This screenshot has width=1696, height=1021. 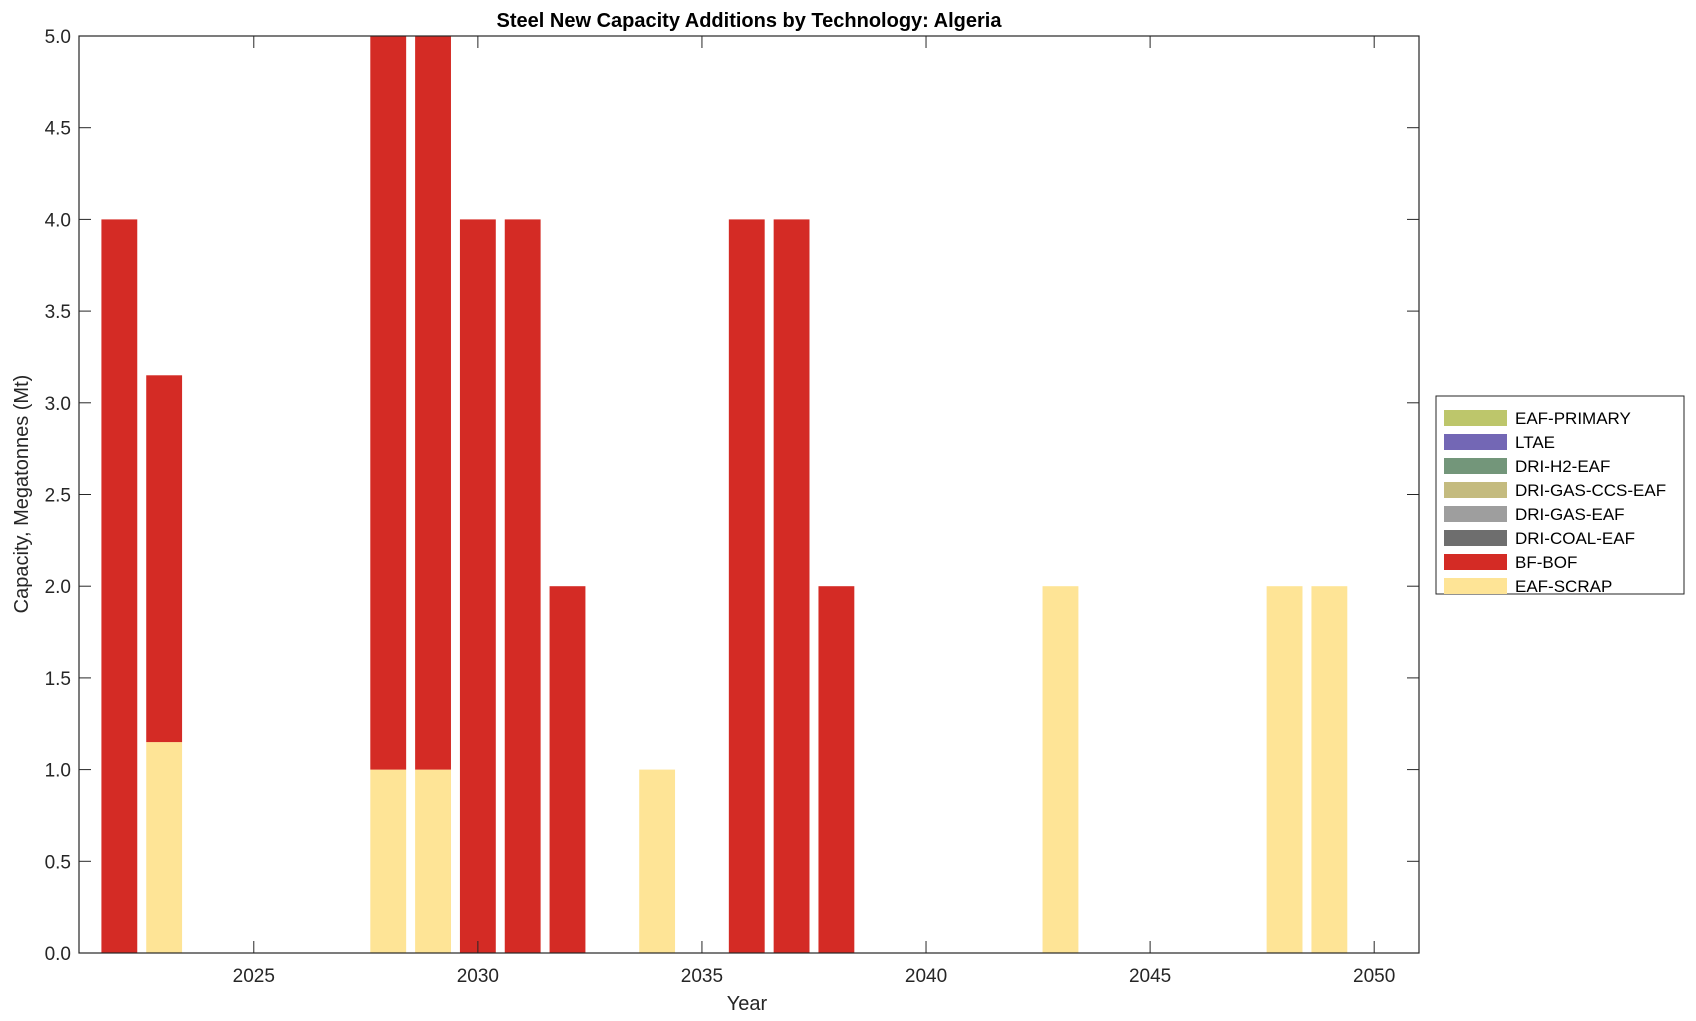 What do you see at coordinates (1475, 490) in the screenshot?
I see `legend-swatch-dri-gas-ccs-eaf` at bounding box center [1475, 490].